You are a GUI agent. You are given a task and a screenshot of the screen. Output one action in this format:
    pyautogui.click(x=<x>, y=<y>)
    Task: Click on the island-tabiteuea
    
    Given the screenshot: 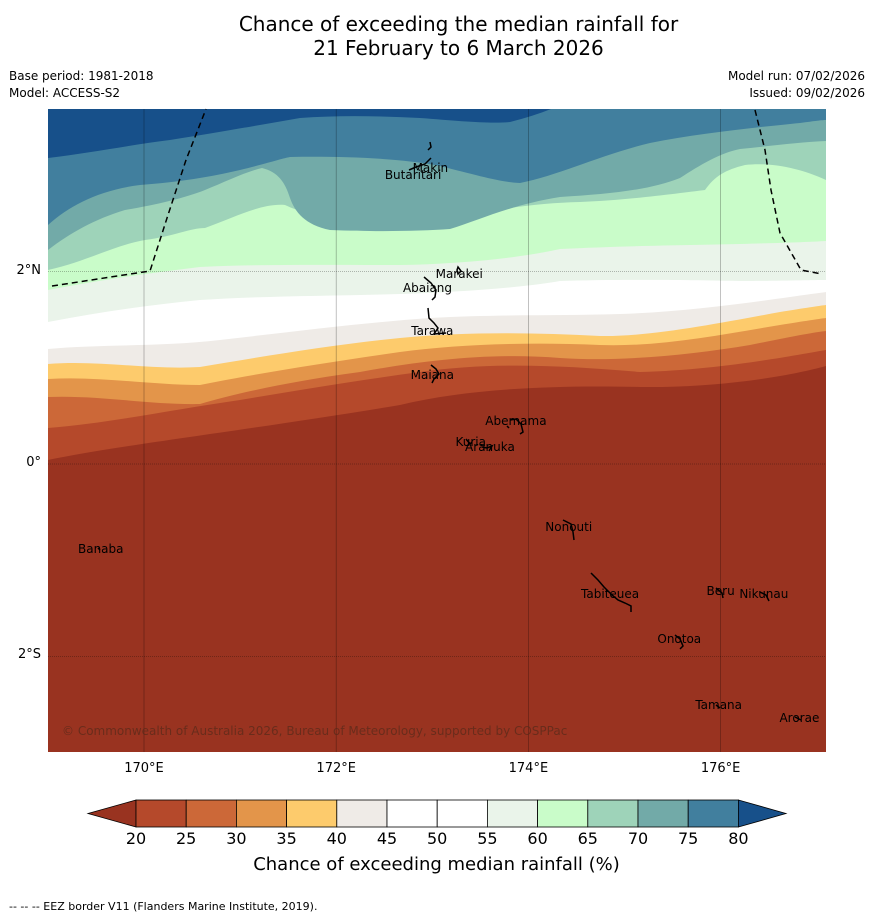 What is the action you would take?
    pyautogui.click(x=611, y=592)
    